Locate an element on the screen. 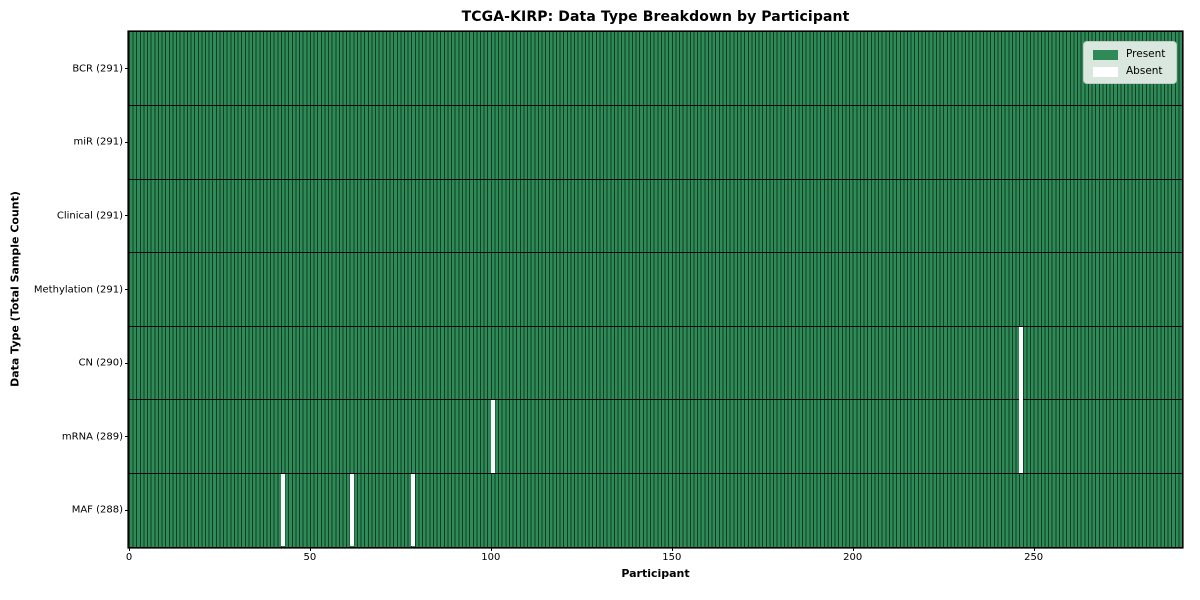 The image size is (1200, 600). legend-entry-absent: Absent is located at coordinates (1134, 71).